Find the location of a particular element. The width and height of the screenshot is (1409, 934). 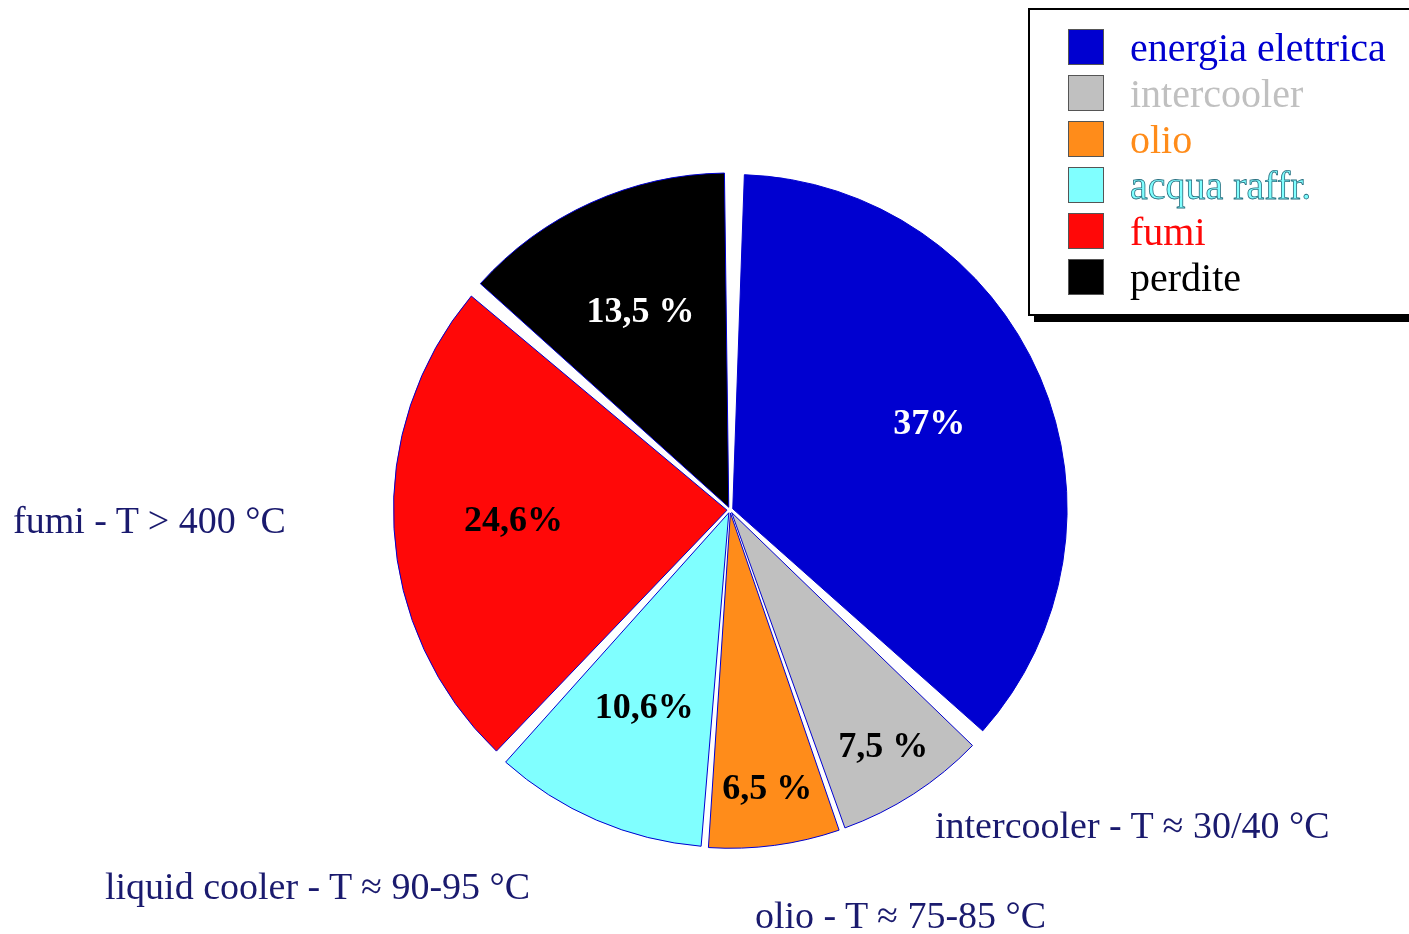

text: olio - T ≈ 75-85 °C is located at coordinates (901, 913).